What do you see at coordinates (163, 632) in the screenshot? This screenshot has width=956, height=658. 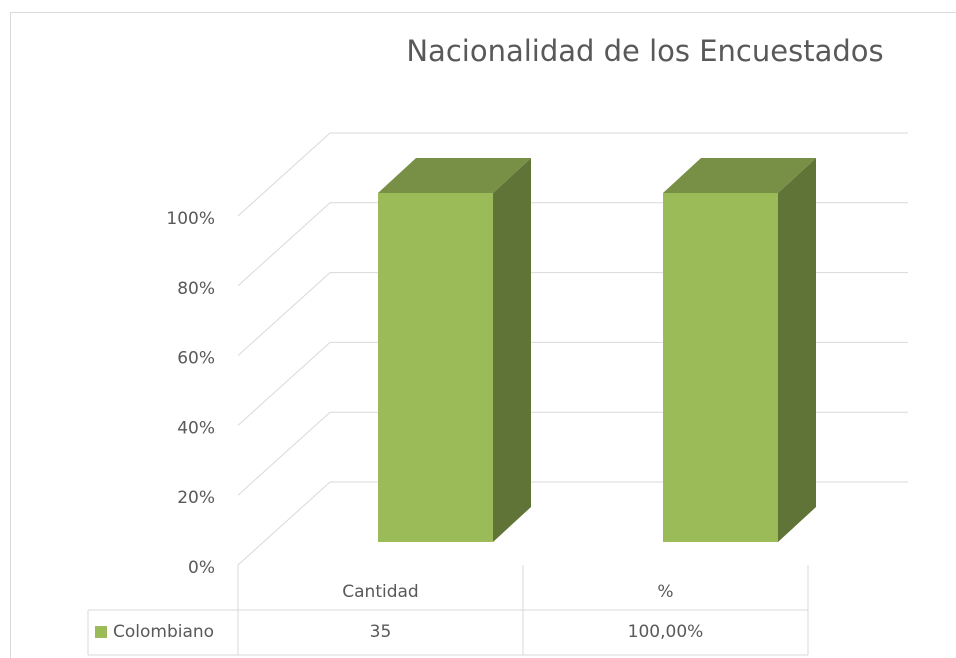 I see `legend-label: Colombiano` at bounding box center [163, 632].